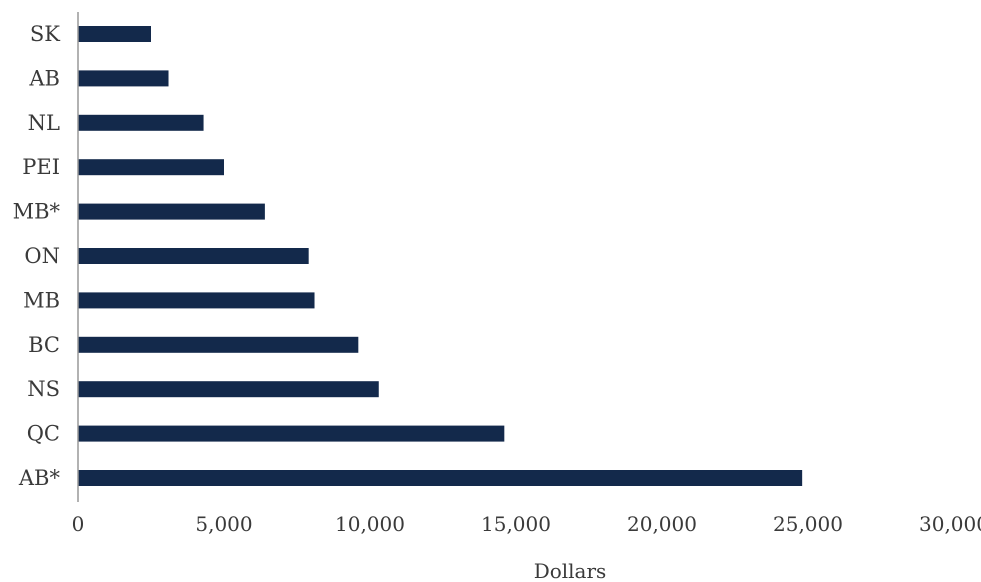  What do you see at coordinates (44, 345) in the screenshot?
I see `category-label: BC` at bounding box center [44, 345].